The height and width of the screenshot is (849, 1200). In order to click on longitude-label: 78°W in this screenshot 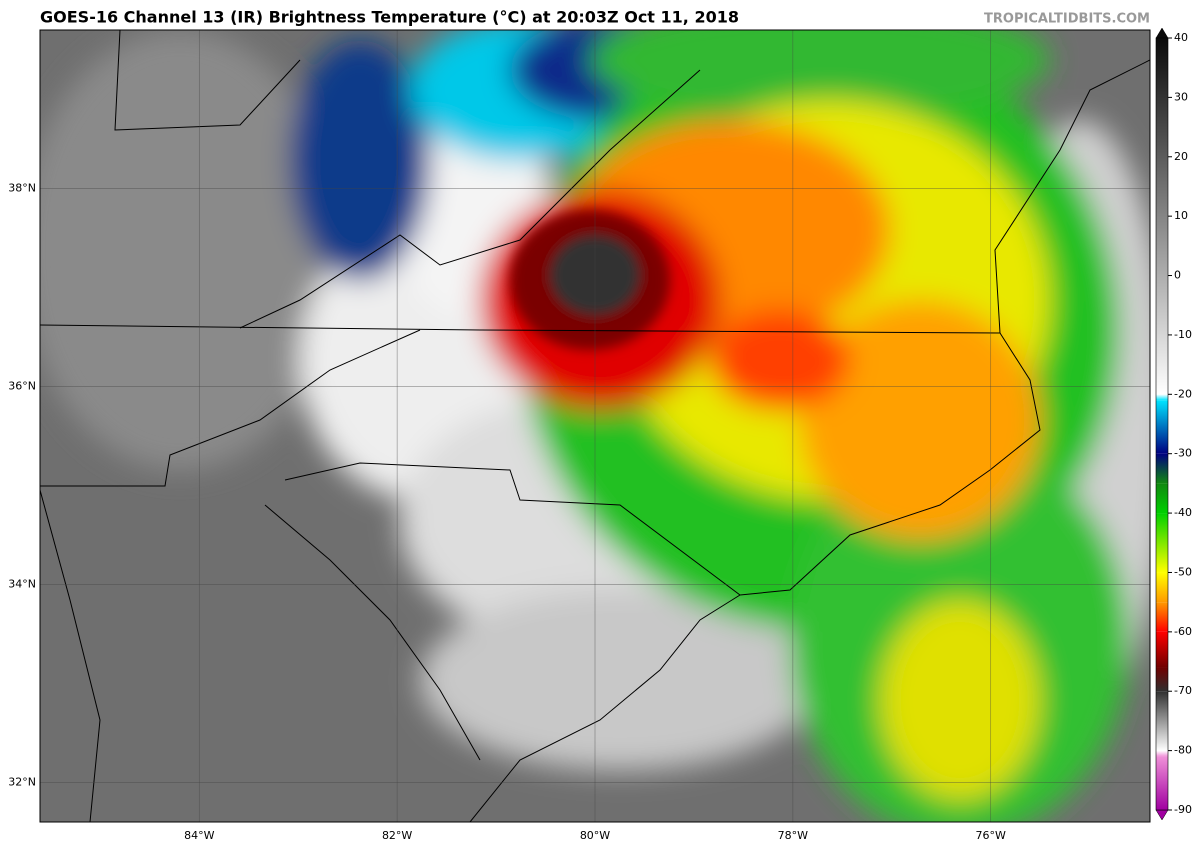, I will do `click(793, 835)`.